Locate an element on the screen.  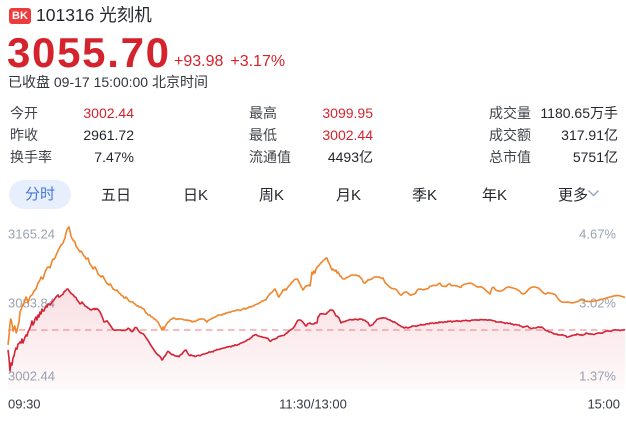
svg-text: 4.67% is located at coordinates (597, 234).